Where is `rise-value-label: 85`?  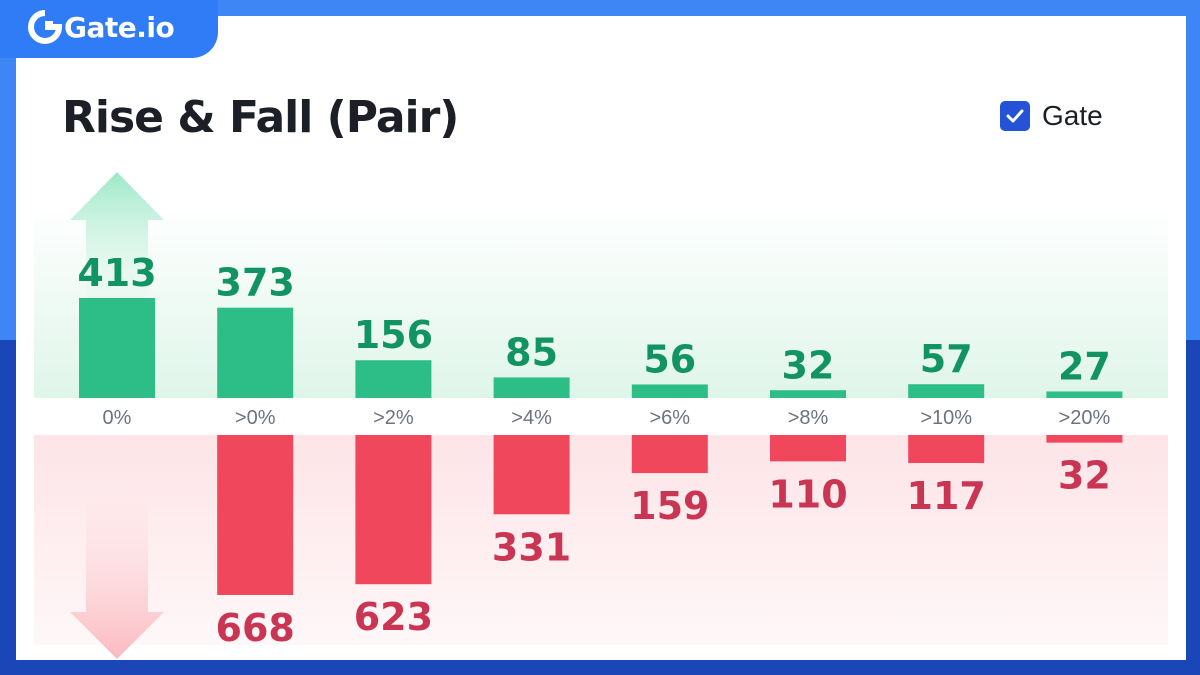 rise-value-label: 85 is located at coordinates (531, 352).